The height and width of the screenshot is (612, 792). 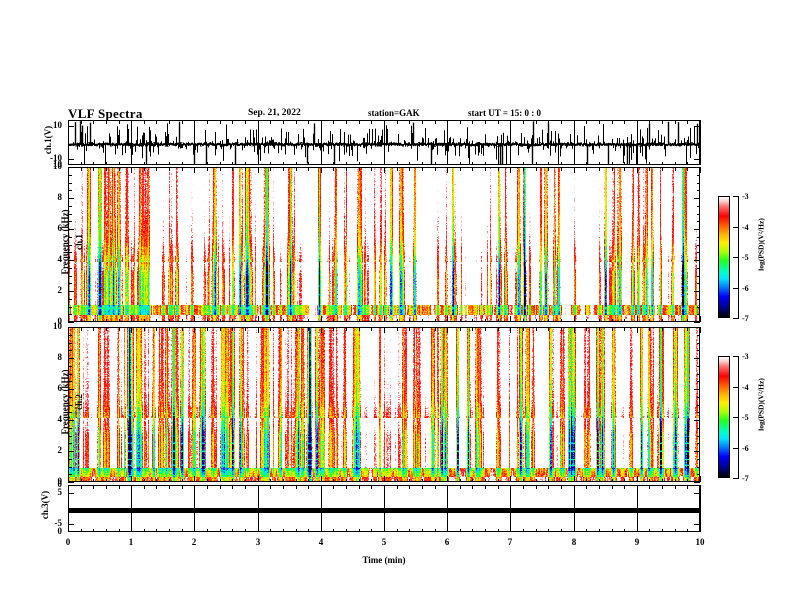 What do you see at coordinates (447, 542) in the screenshot?
I see `xtick-label-6: 6` at bounding box center [447, 542].